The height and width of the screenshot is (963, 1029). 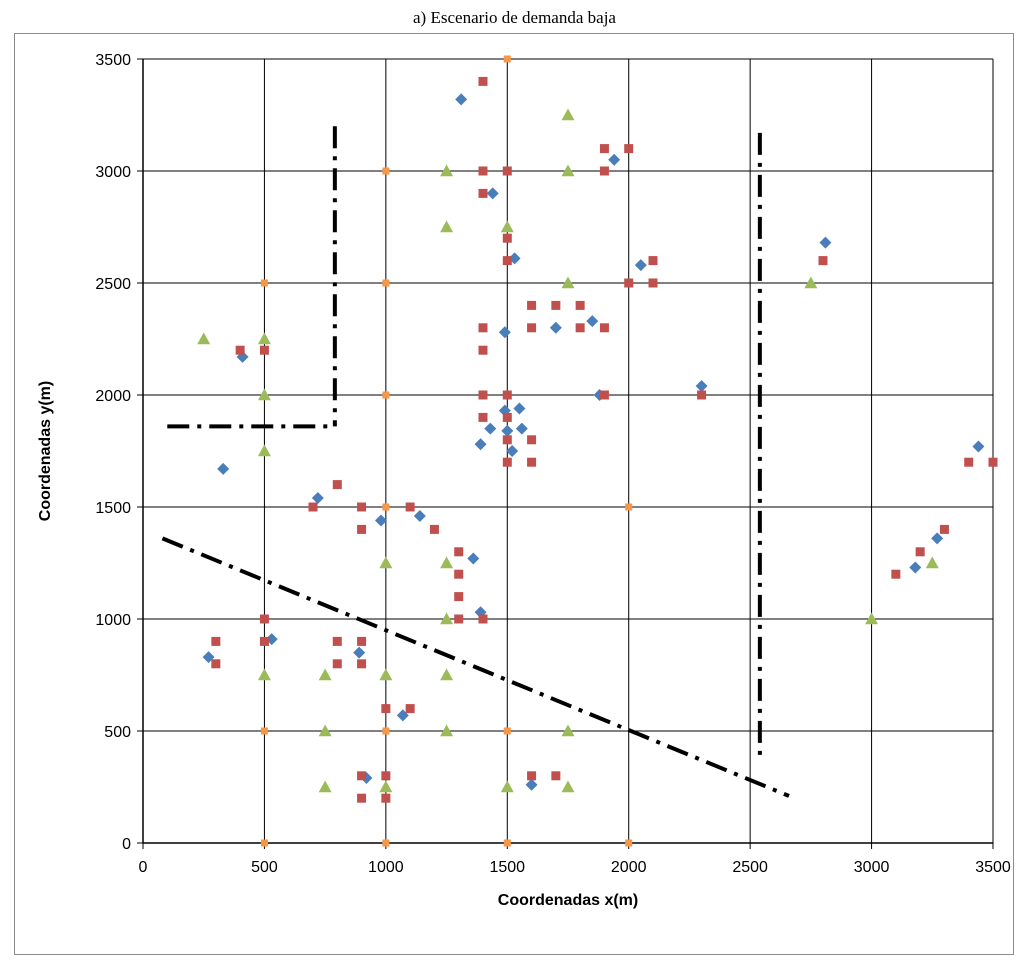 I want to click on chart-title: a) Escenario de demanda baja, so click(x=514, y=17).